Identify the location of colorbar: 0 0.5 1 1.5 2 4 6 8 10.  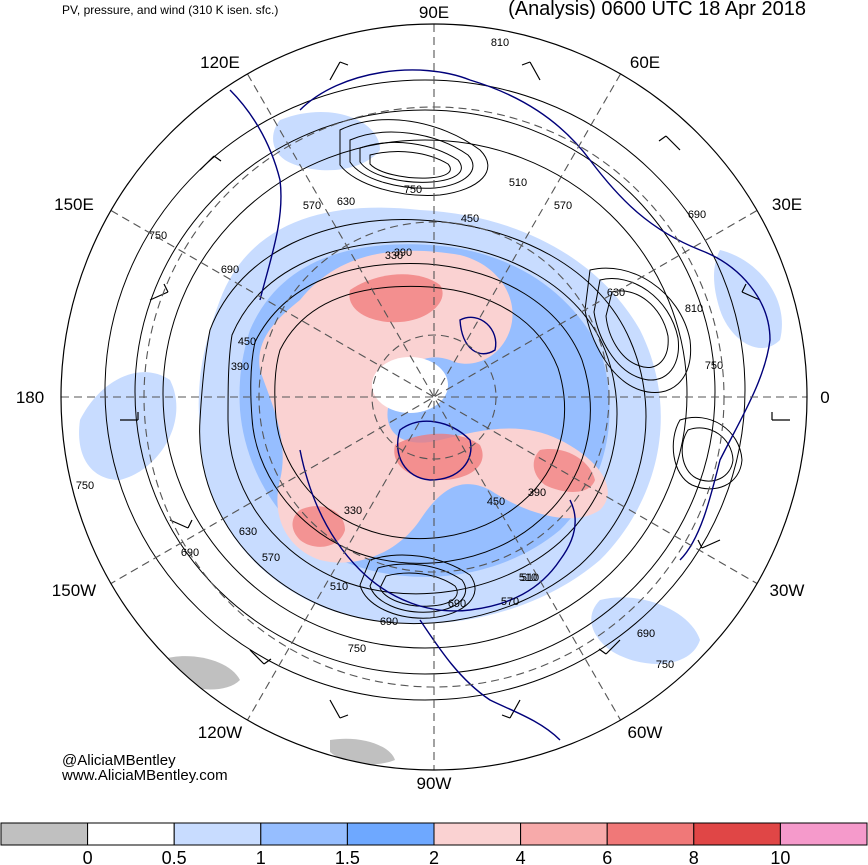
(434, 843).